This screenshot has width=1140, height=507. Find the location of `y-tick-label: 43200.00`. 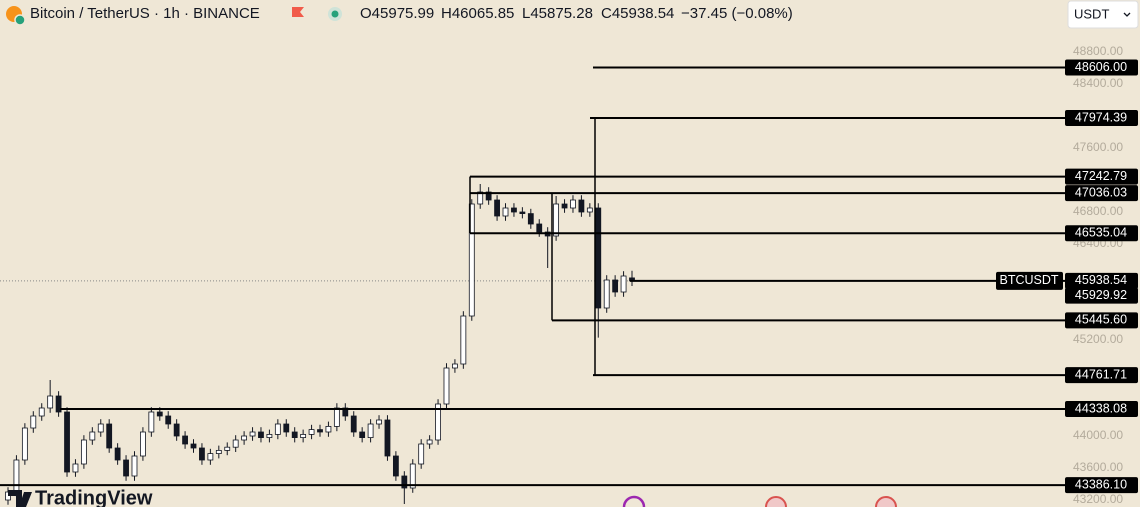

y-tick-label: 43200.00 is located at coordinates (1098, 499).